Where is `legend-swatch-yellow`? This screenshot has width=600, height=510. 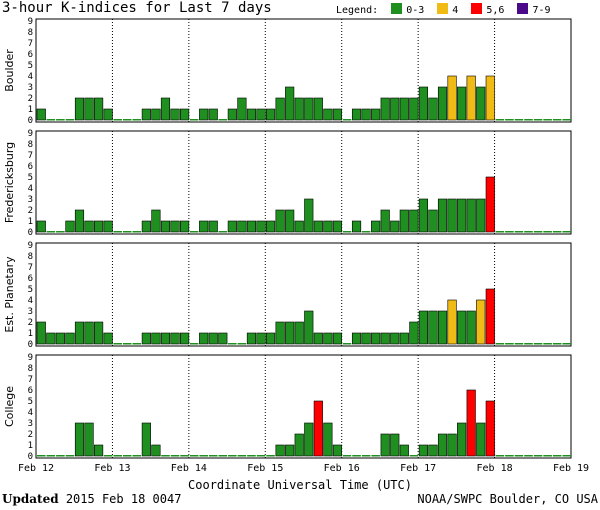
legend-swatch-yellow is located at coordinates (443, 8).